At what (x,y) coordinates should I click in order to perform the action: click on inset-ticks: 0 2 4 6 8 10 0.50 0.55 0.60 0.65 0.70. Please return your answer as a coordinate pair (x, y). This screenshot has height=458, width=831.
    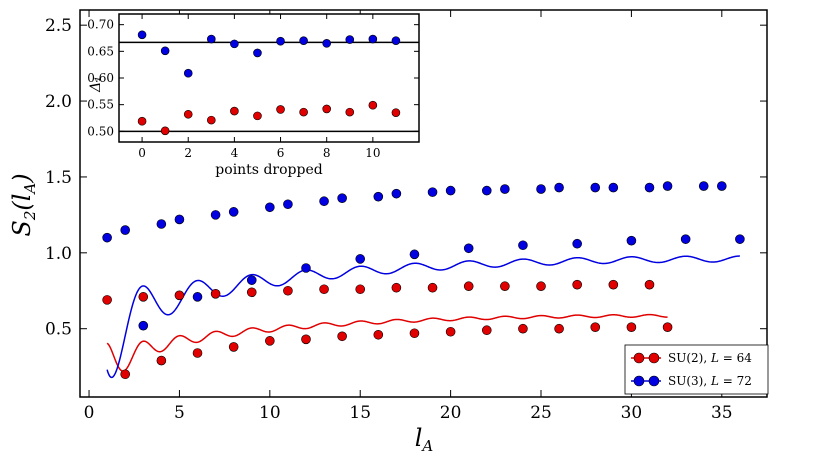
    Looking at the image, I should click on (253, 87).